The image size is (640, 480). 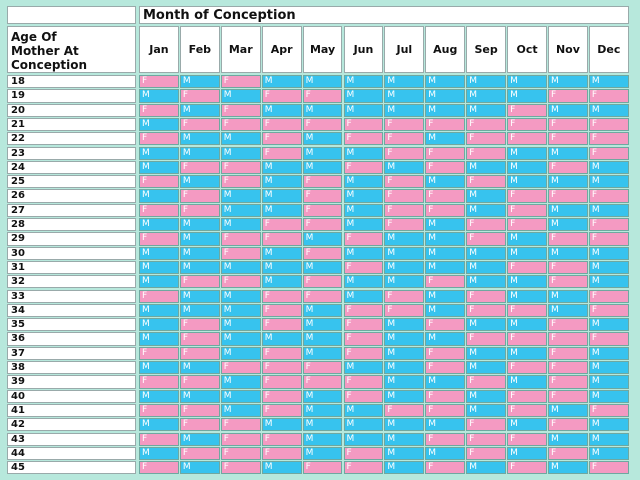 I want to click on age-label-24: 24, so click(x=71, y=167).